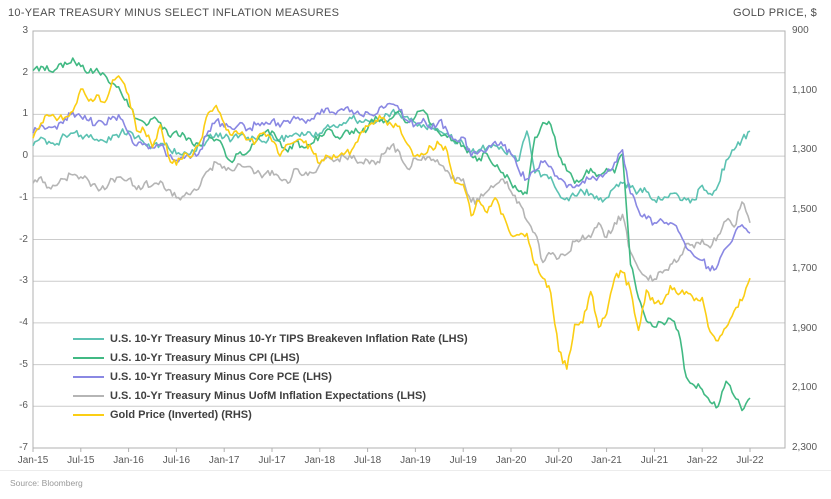  Describe the element at coordinates (805, 90) in the screenshot. I see `right-axis-tick-label: 1,100` at that location.